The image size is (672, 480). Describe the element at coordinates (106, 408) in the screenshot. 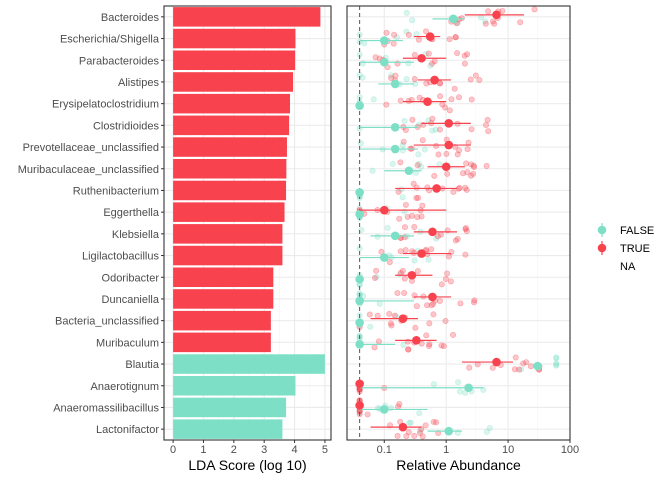

I see `bar-category-label: Anaeromassilibacillus` at that location.